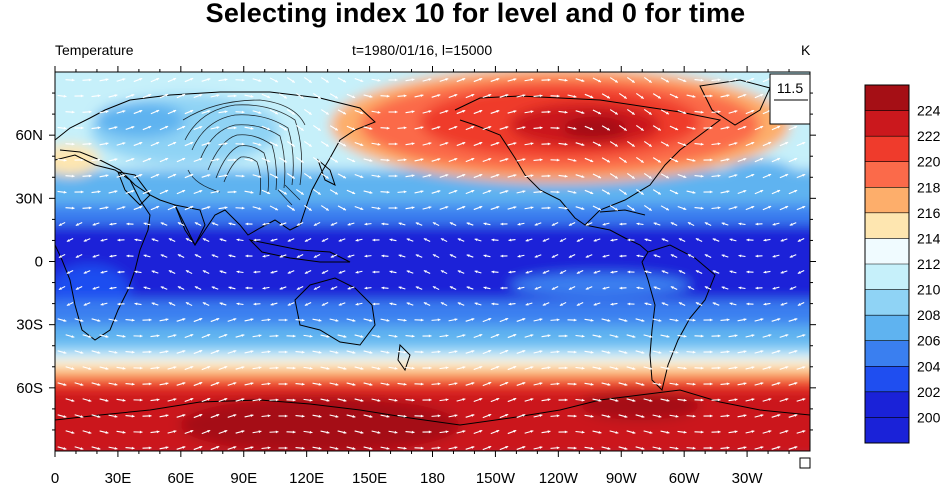  What do you see at coordinates (929, 341) in the screenshot?
I see `colorbar-label: 206` at bounding box center [929, 341].